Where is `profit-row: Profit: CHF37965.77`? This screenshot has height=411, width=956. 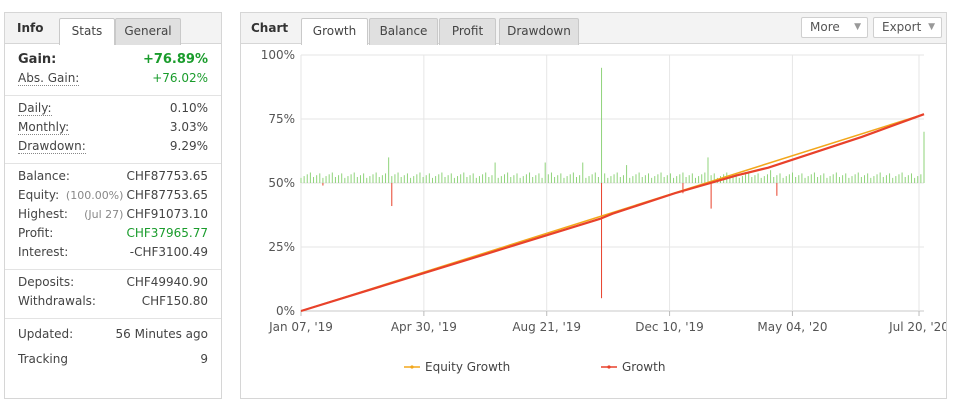
profit-row: Profit: CHF37965.77 is located at coordinates (113, 235).